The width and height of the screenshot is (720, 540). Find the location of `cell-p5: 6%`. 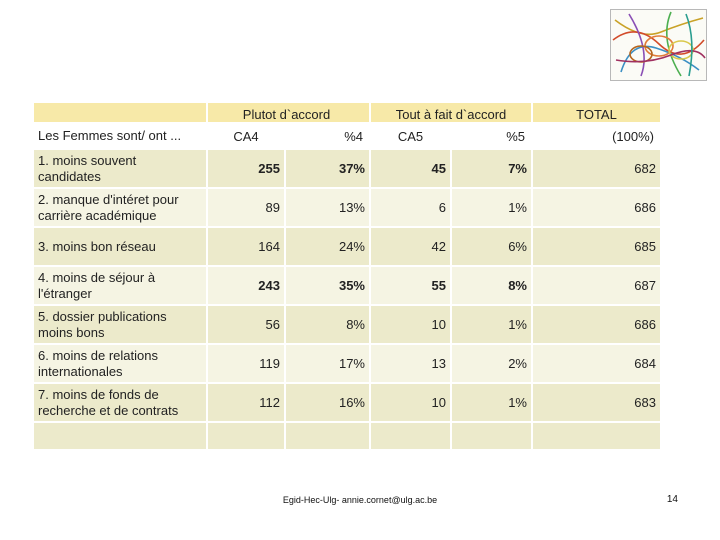

cell-p5: 6% is located at coordinates (491, 246).